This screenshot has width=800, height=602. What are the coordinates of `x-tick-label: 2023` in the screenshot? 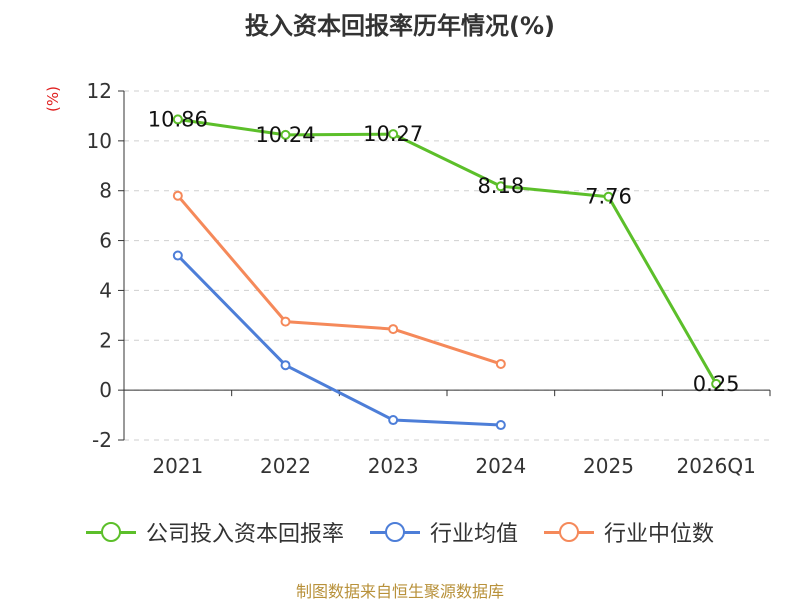 It's located at (393, 466).